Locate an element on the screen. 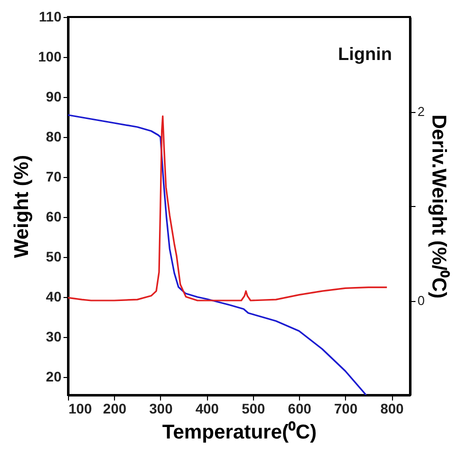  y-tick-label: 110 is located at coordinates (50, 16).